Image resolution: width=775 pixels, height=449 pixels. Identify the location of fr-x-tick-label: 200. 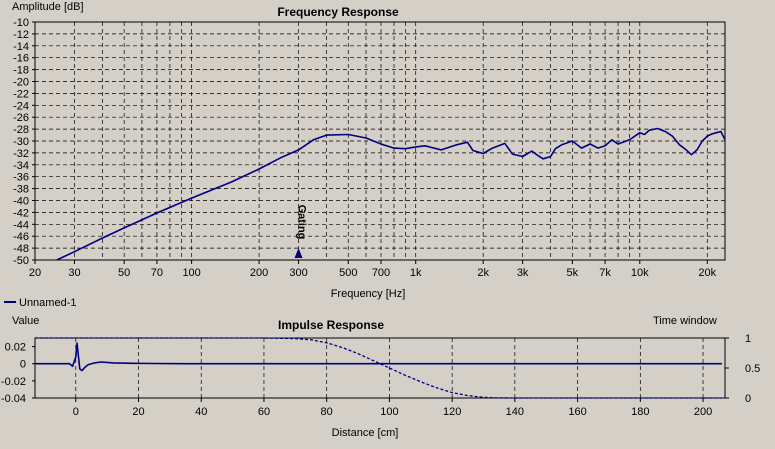
(259, 273).